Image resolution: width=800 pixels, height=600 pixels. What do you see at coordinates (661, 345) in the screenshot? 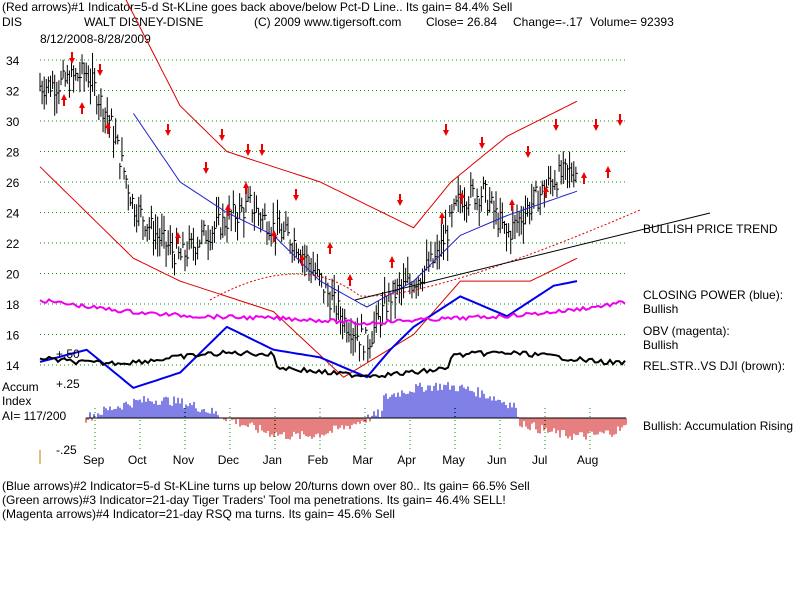
I see `obv-status: Bullish` at bounding box center [661, 345].